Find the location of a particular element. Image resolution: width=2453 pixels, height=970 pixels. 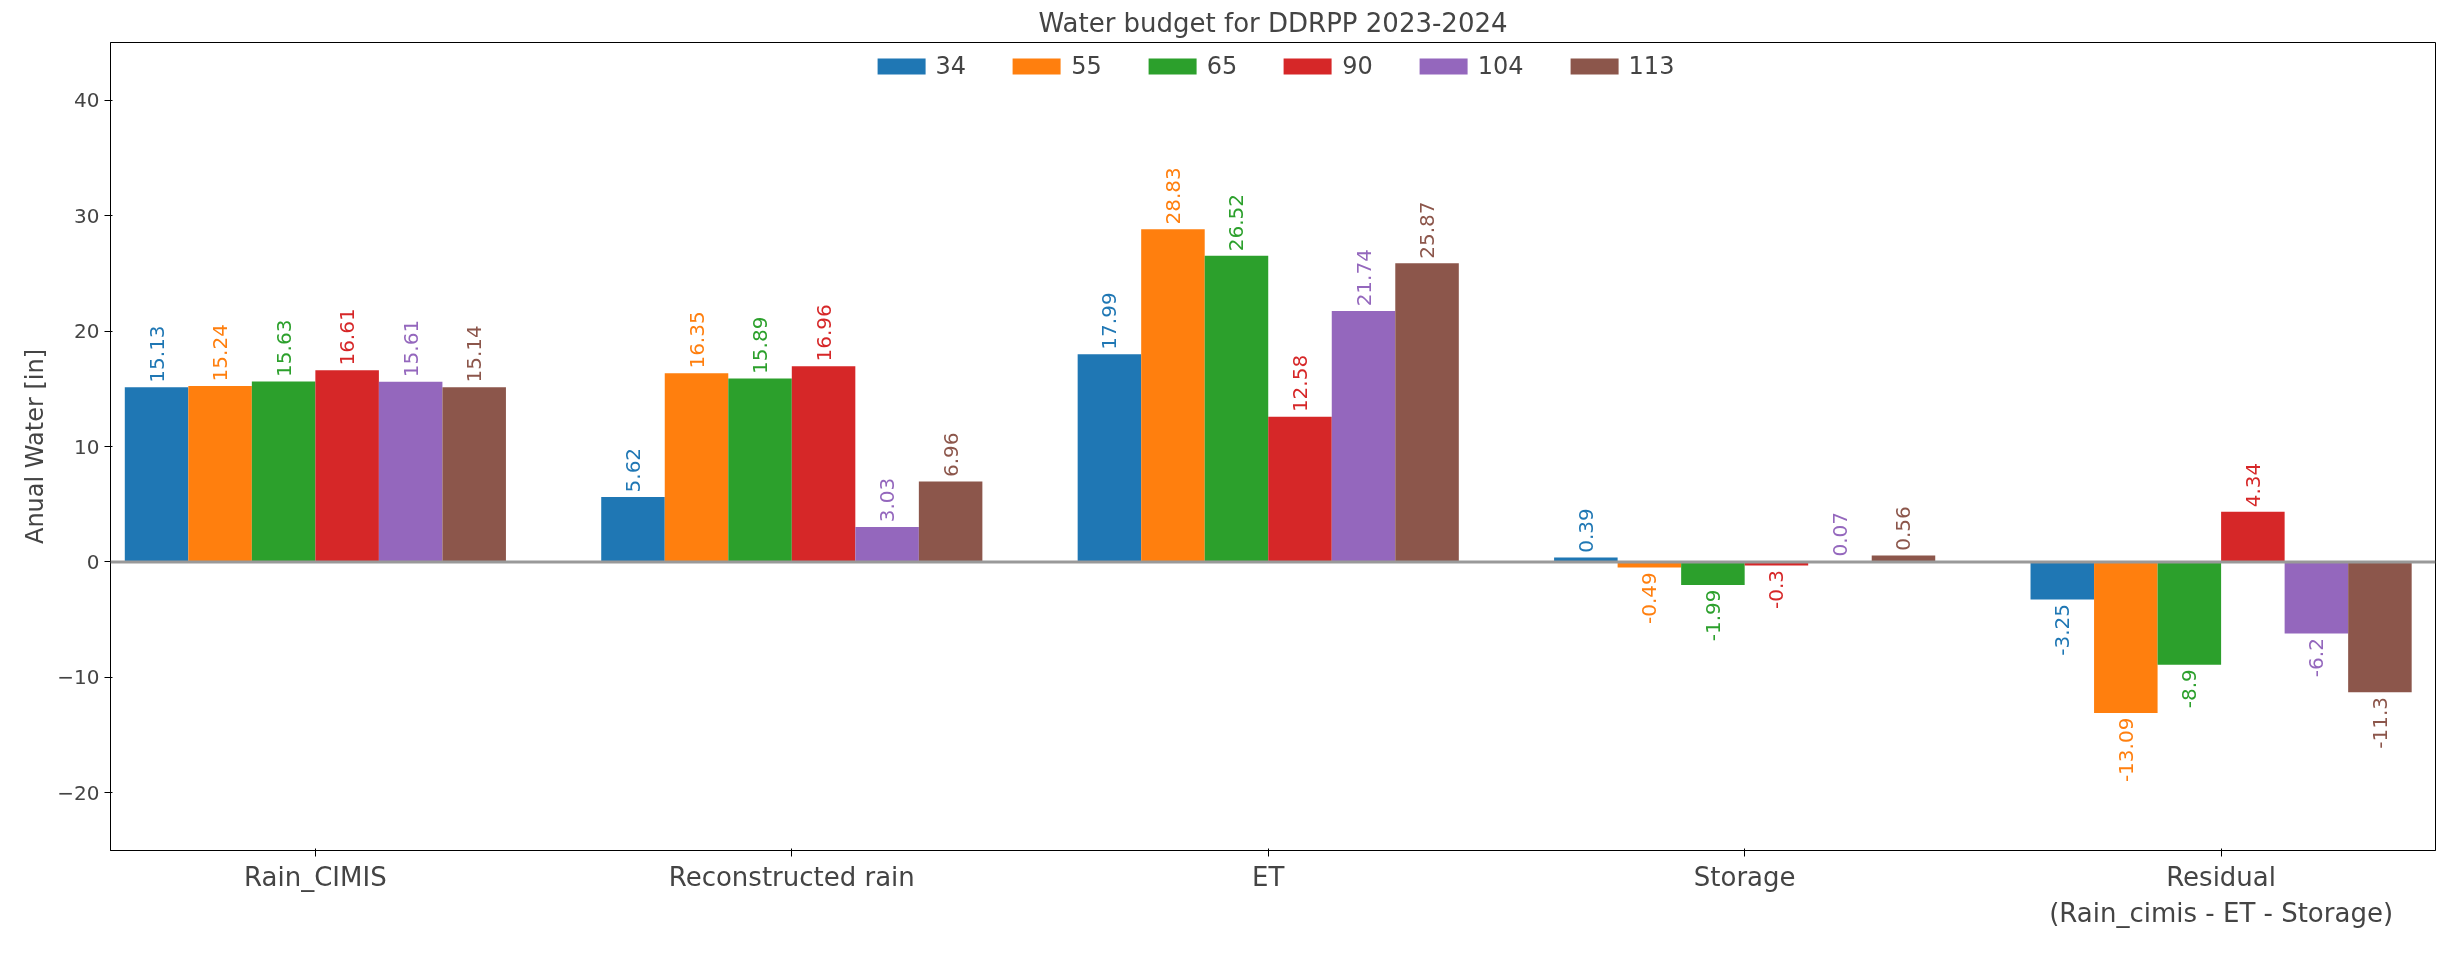

y-tick-label: 10 is located at coordinates (87, 446).